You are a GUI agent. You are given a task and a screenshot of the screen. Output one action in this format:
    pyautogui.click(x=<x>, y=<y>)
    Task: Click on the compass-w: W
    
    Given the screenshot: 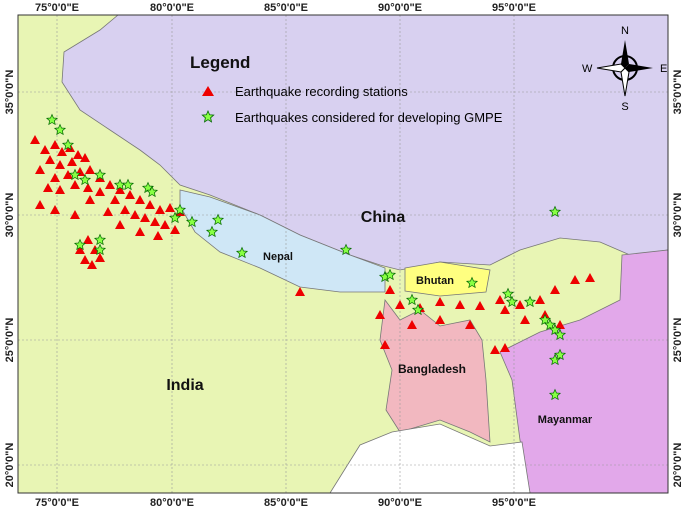 What is the action you would take?
    pyautogui.click(x=587, y=69)
    